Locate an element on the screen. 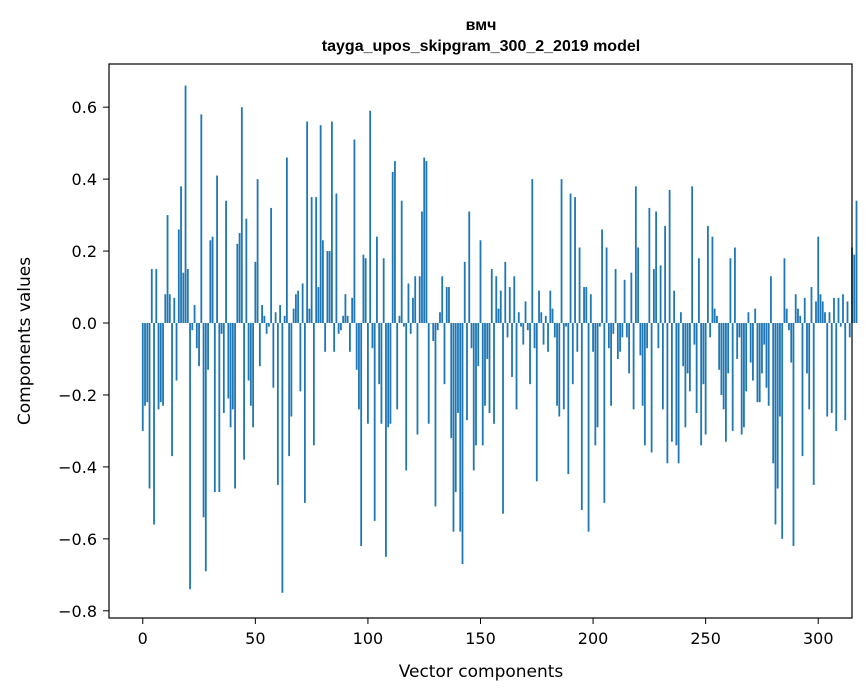 This screenshot has width=867, height=696. x-axis-ticks: 0 50 100 150 200 250 300 is located at coordinates (486, 633).